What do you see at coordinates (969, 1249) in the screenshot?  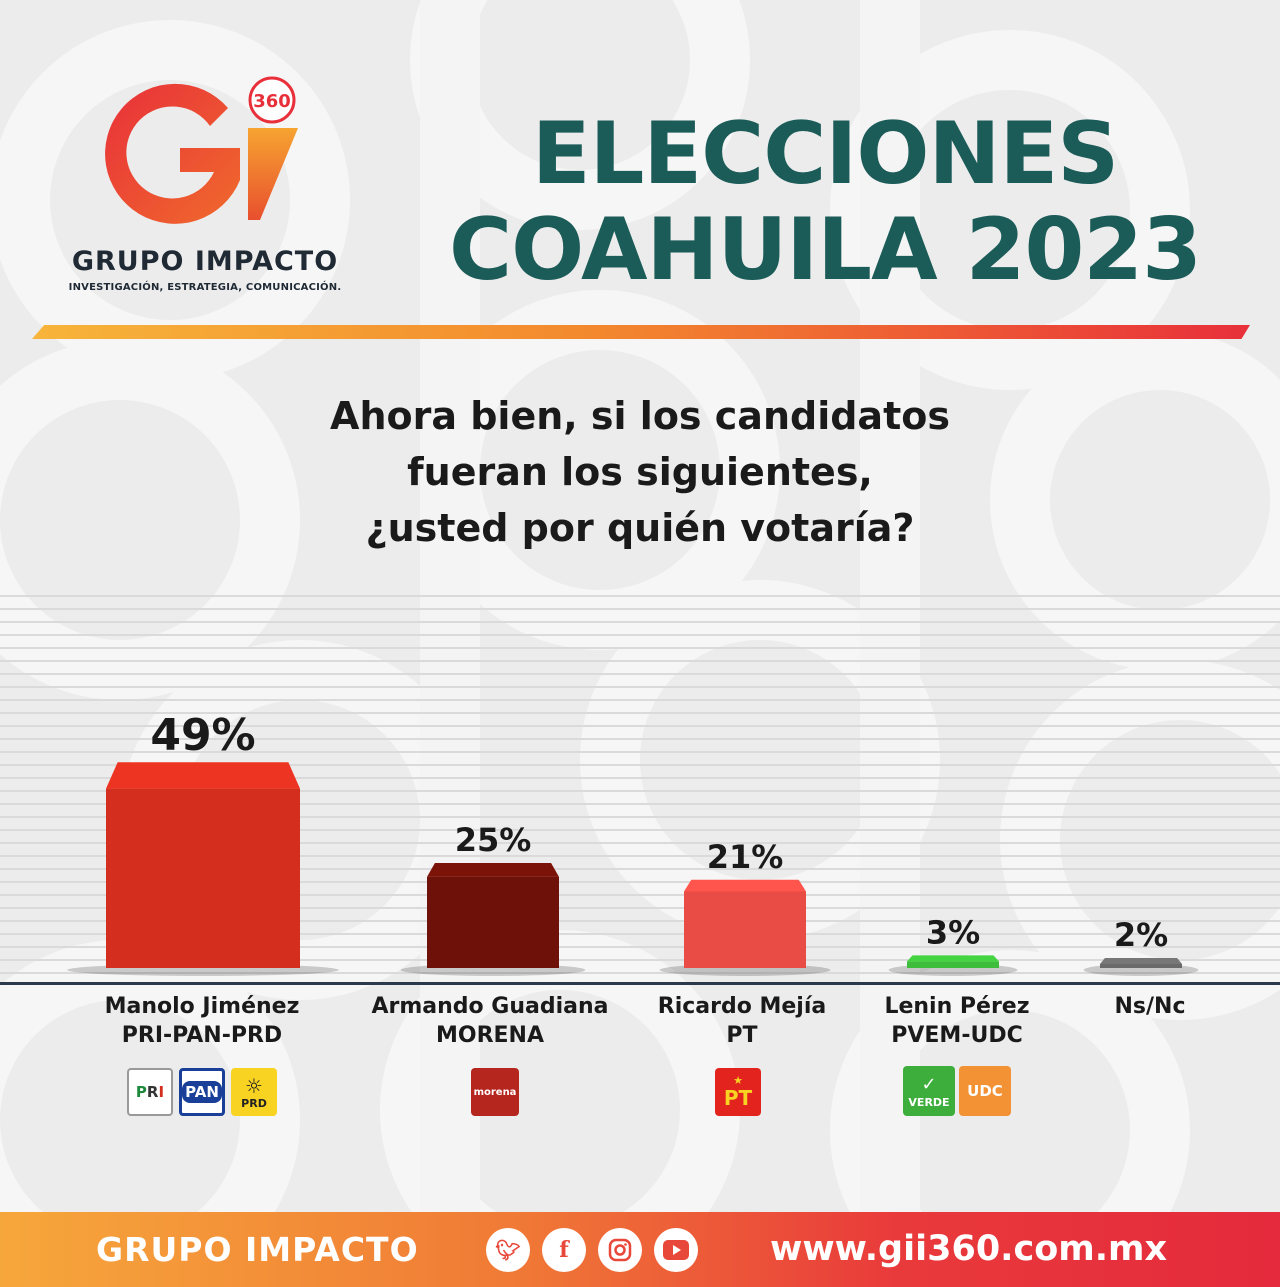 I see `footer-url: www.gii360.com.mx` at bounding box center [969, 1249].